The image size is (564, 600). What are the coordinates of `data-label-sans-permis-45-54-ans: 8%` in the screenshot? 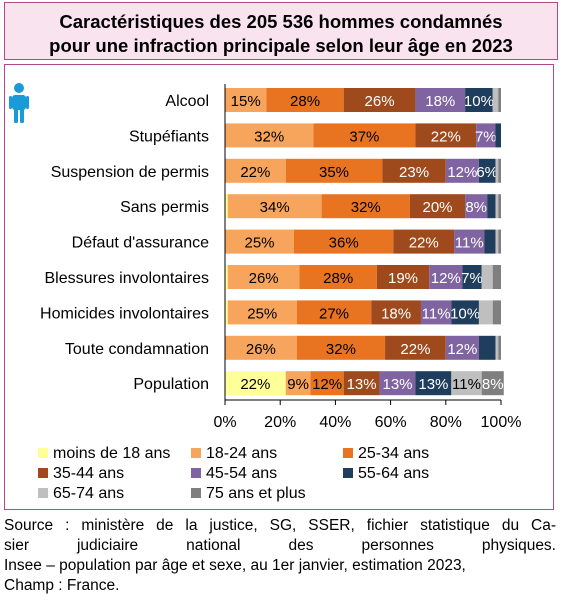 It's located at (476, 207).